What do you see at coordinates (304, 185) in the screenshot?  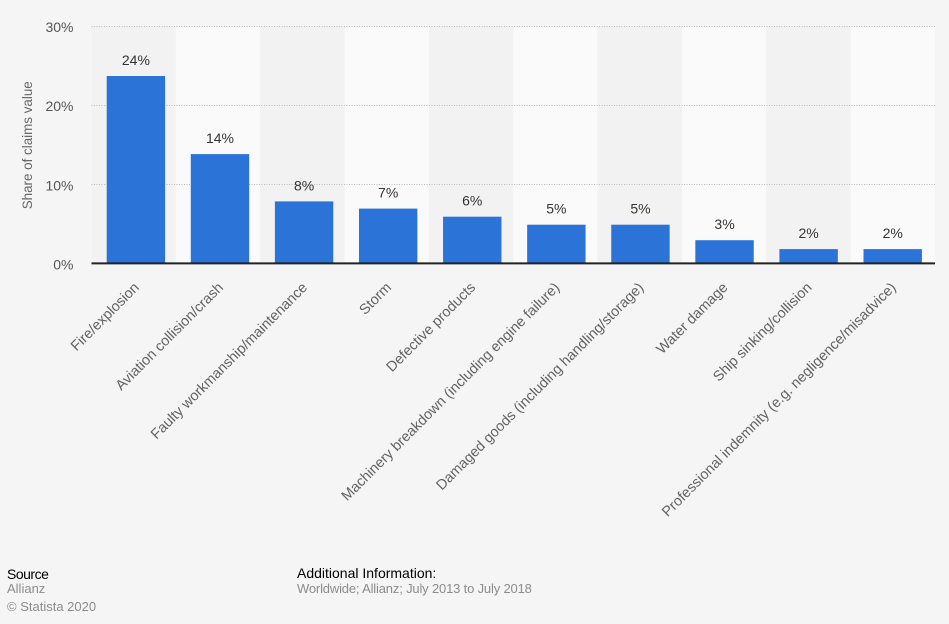 I see `svg-text: 8%` at bounding box center [304, 185].